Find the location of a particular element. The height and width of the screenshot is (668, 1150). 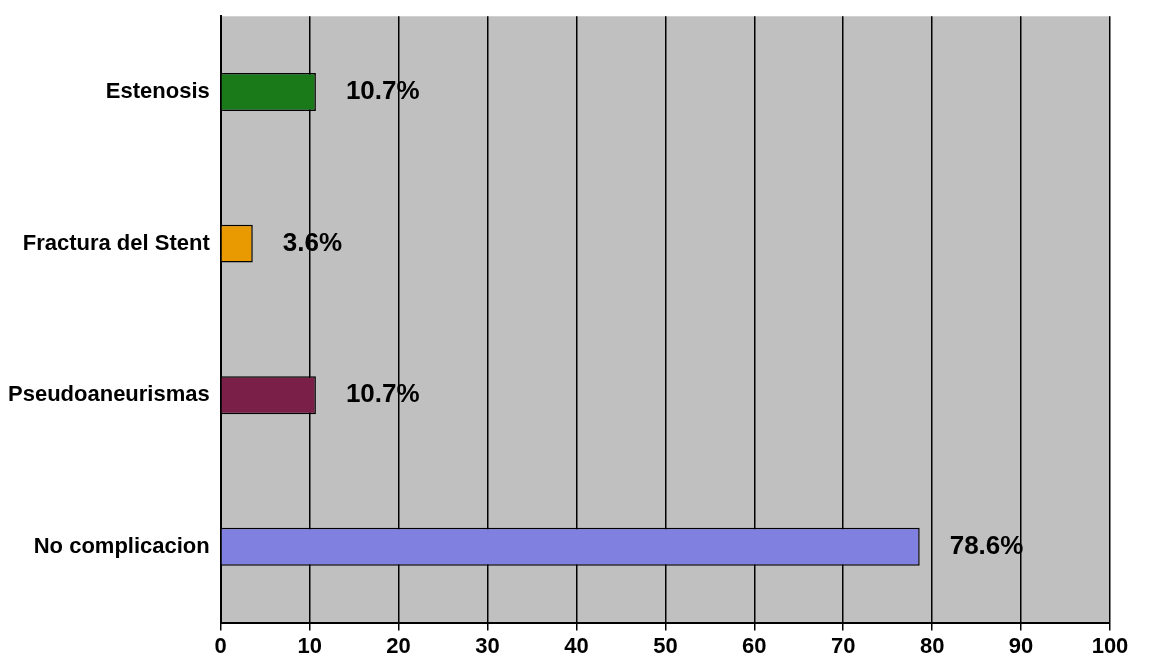

y-tick-label: Estenosis is located at coordinates (157, 91).